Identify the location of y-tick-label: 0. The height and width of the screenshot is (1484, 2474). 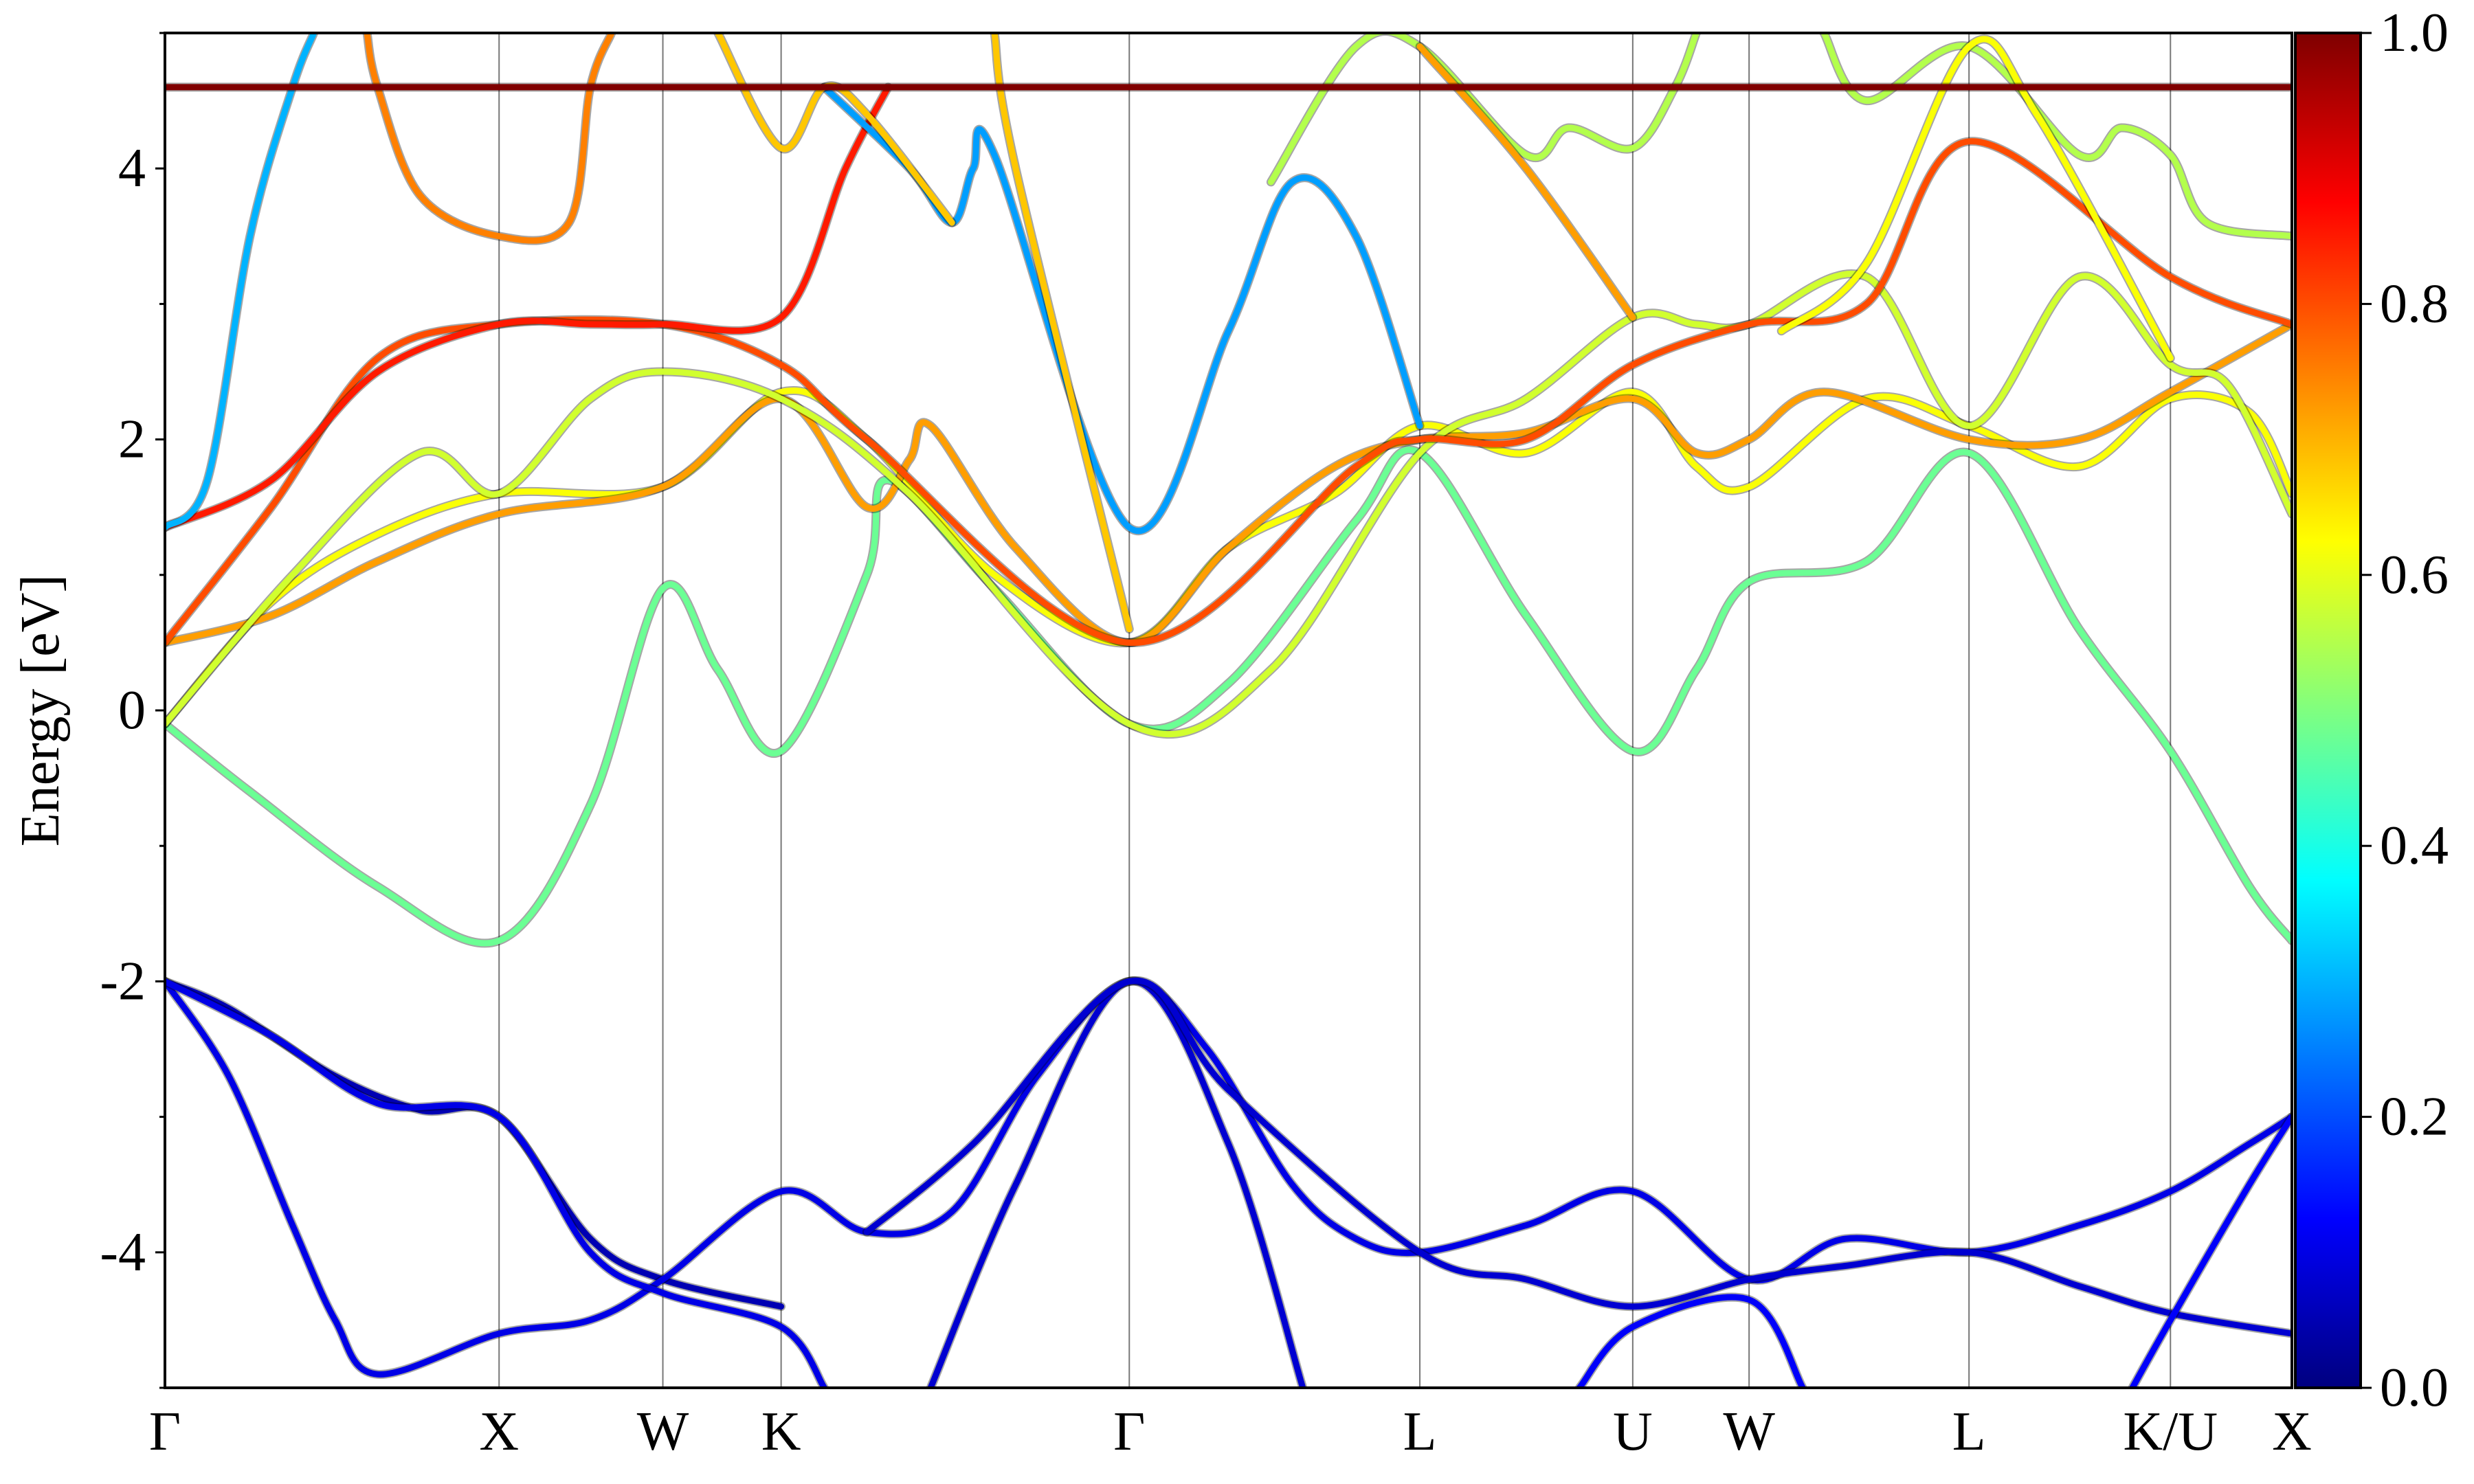
(132, 710).